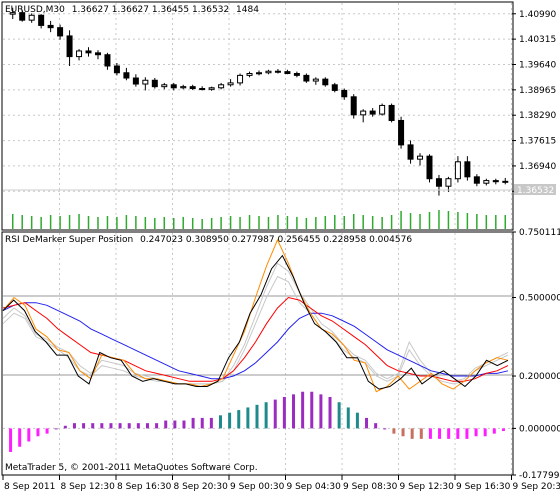 This screenshot has height=493, width=560. Describe the element at coordinates (150, 10) in the screenshot. I see `ohlc-values: 1.36627 1.36627 1.36455 1.36532` at that location.